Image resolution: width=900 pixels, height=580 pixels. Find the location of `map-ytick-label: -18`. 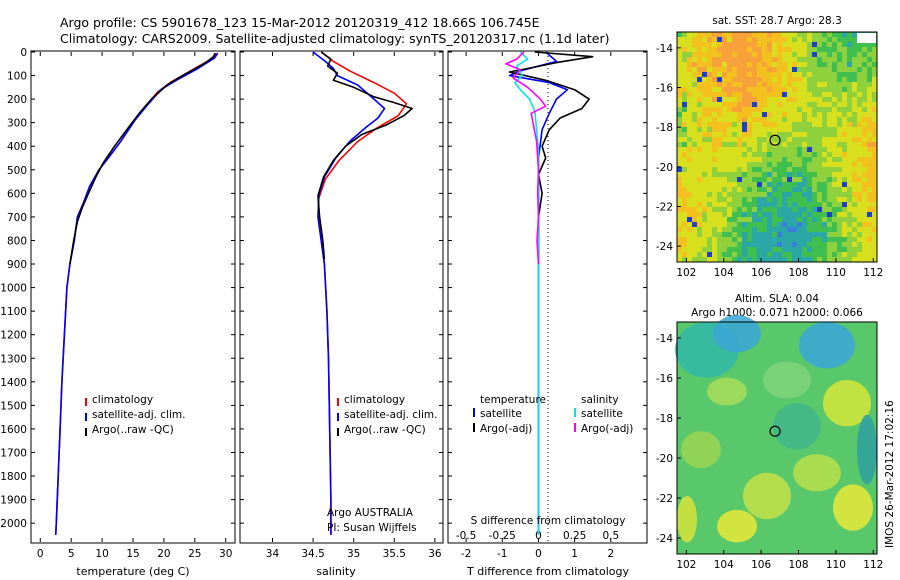

map-ytick-label: -18 is located at coordinates (664, 128).